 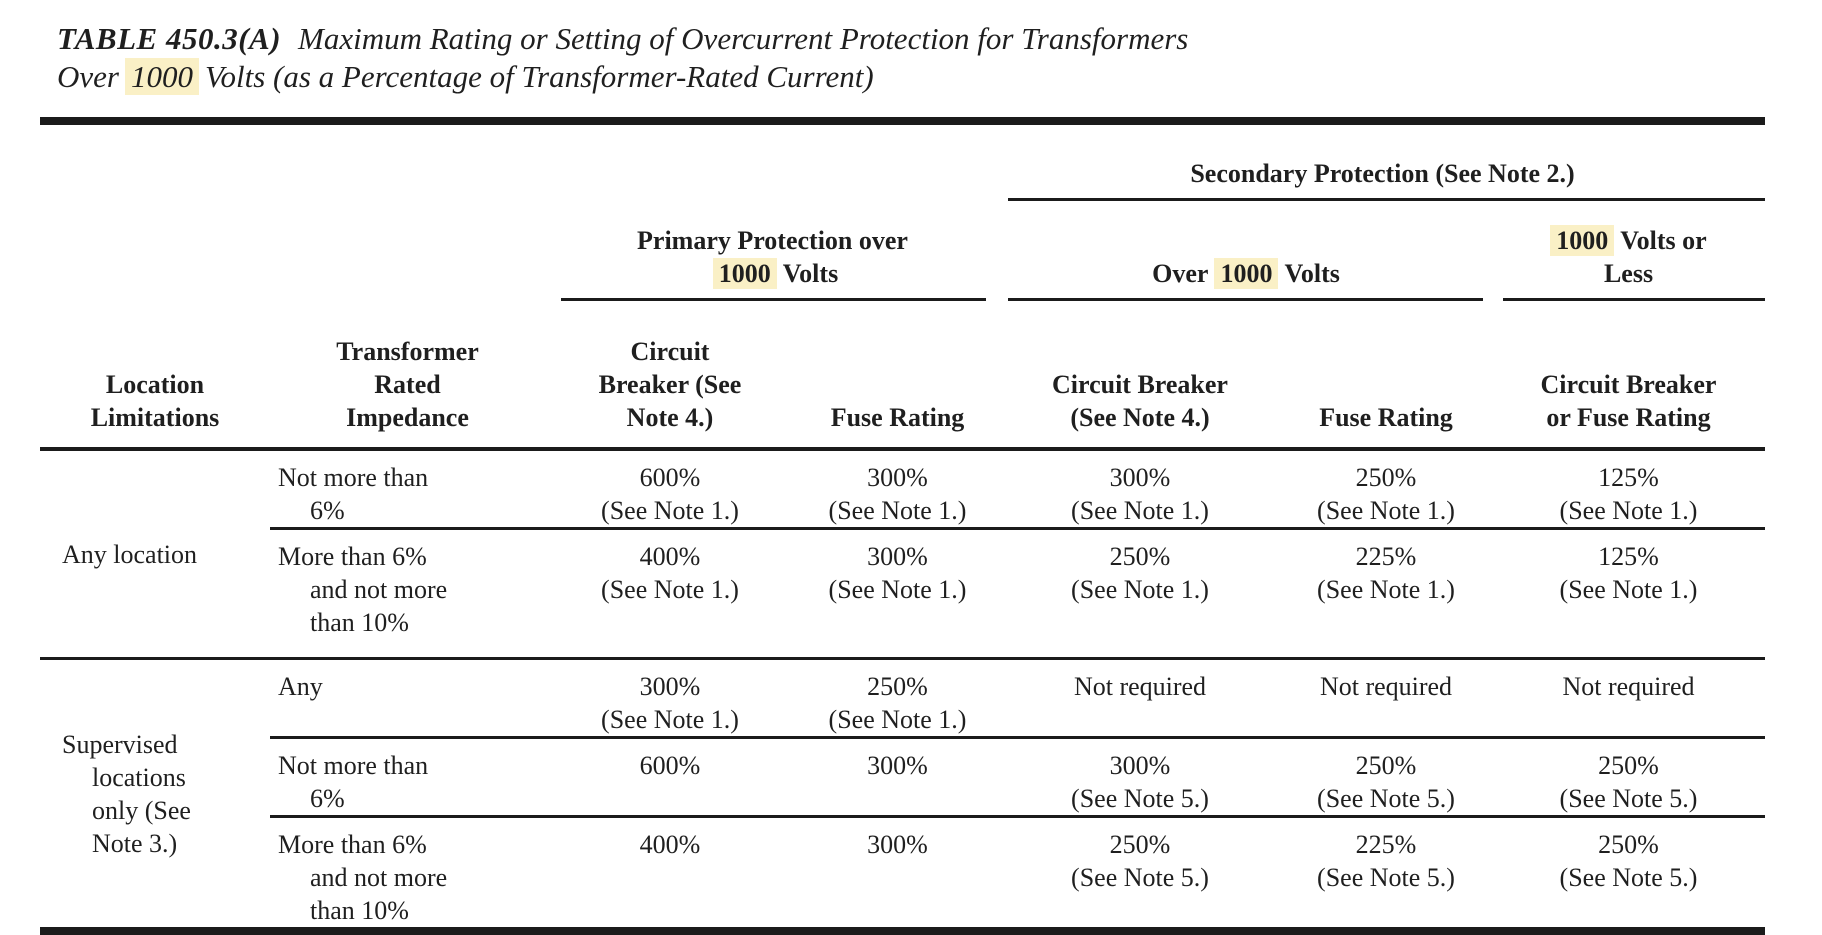 What do you see at coordinates (1386, 556) in the screenshot?
I see `cell-value: 225%` at bounding box center [1386, 556].